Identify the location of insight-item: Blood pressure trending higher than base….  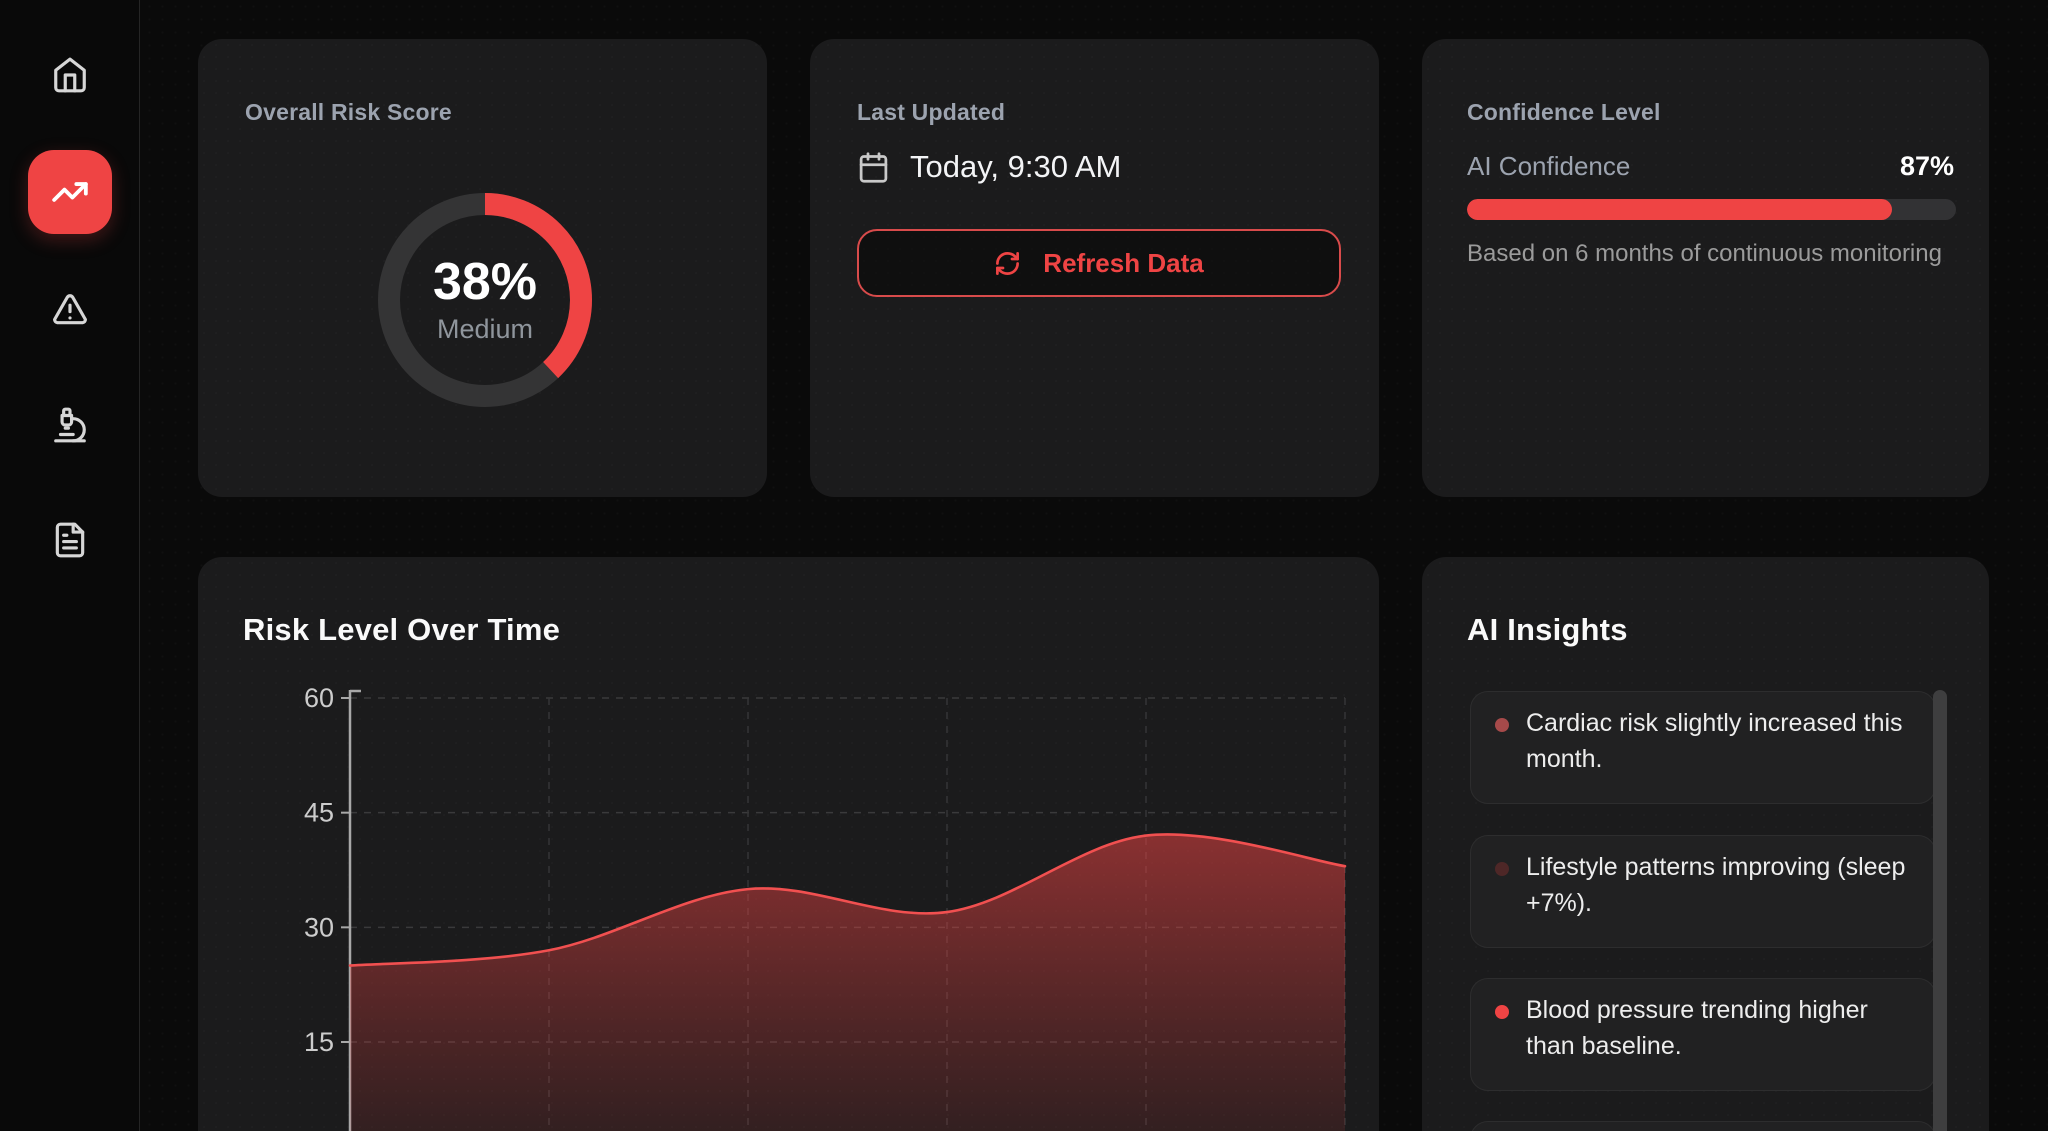
(1703, 1034).